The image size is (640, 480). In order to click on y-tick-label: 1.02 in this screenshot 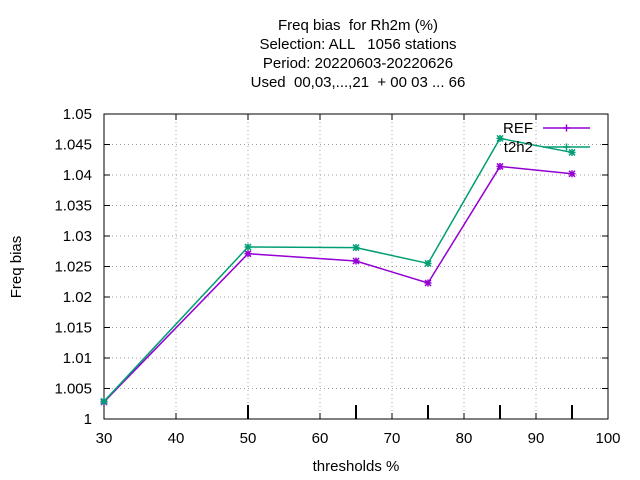, I will do `click(77, 297)`.